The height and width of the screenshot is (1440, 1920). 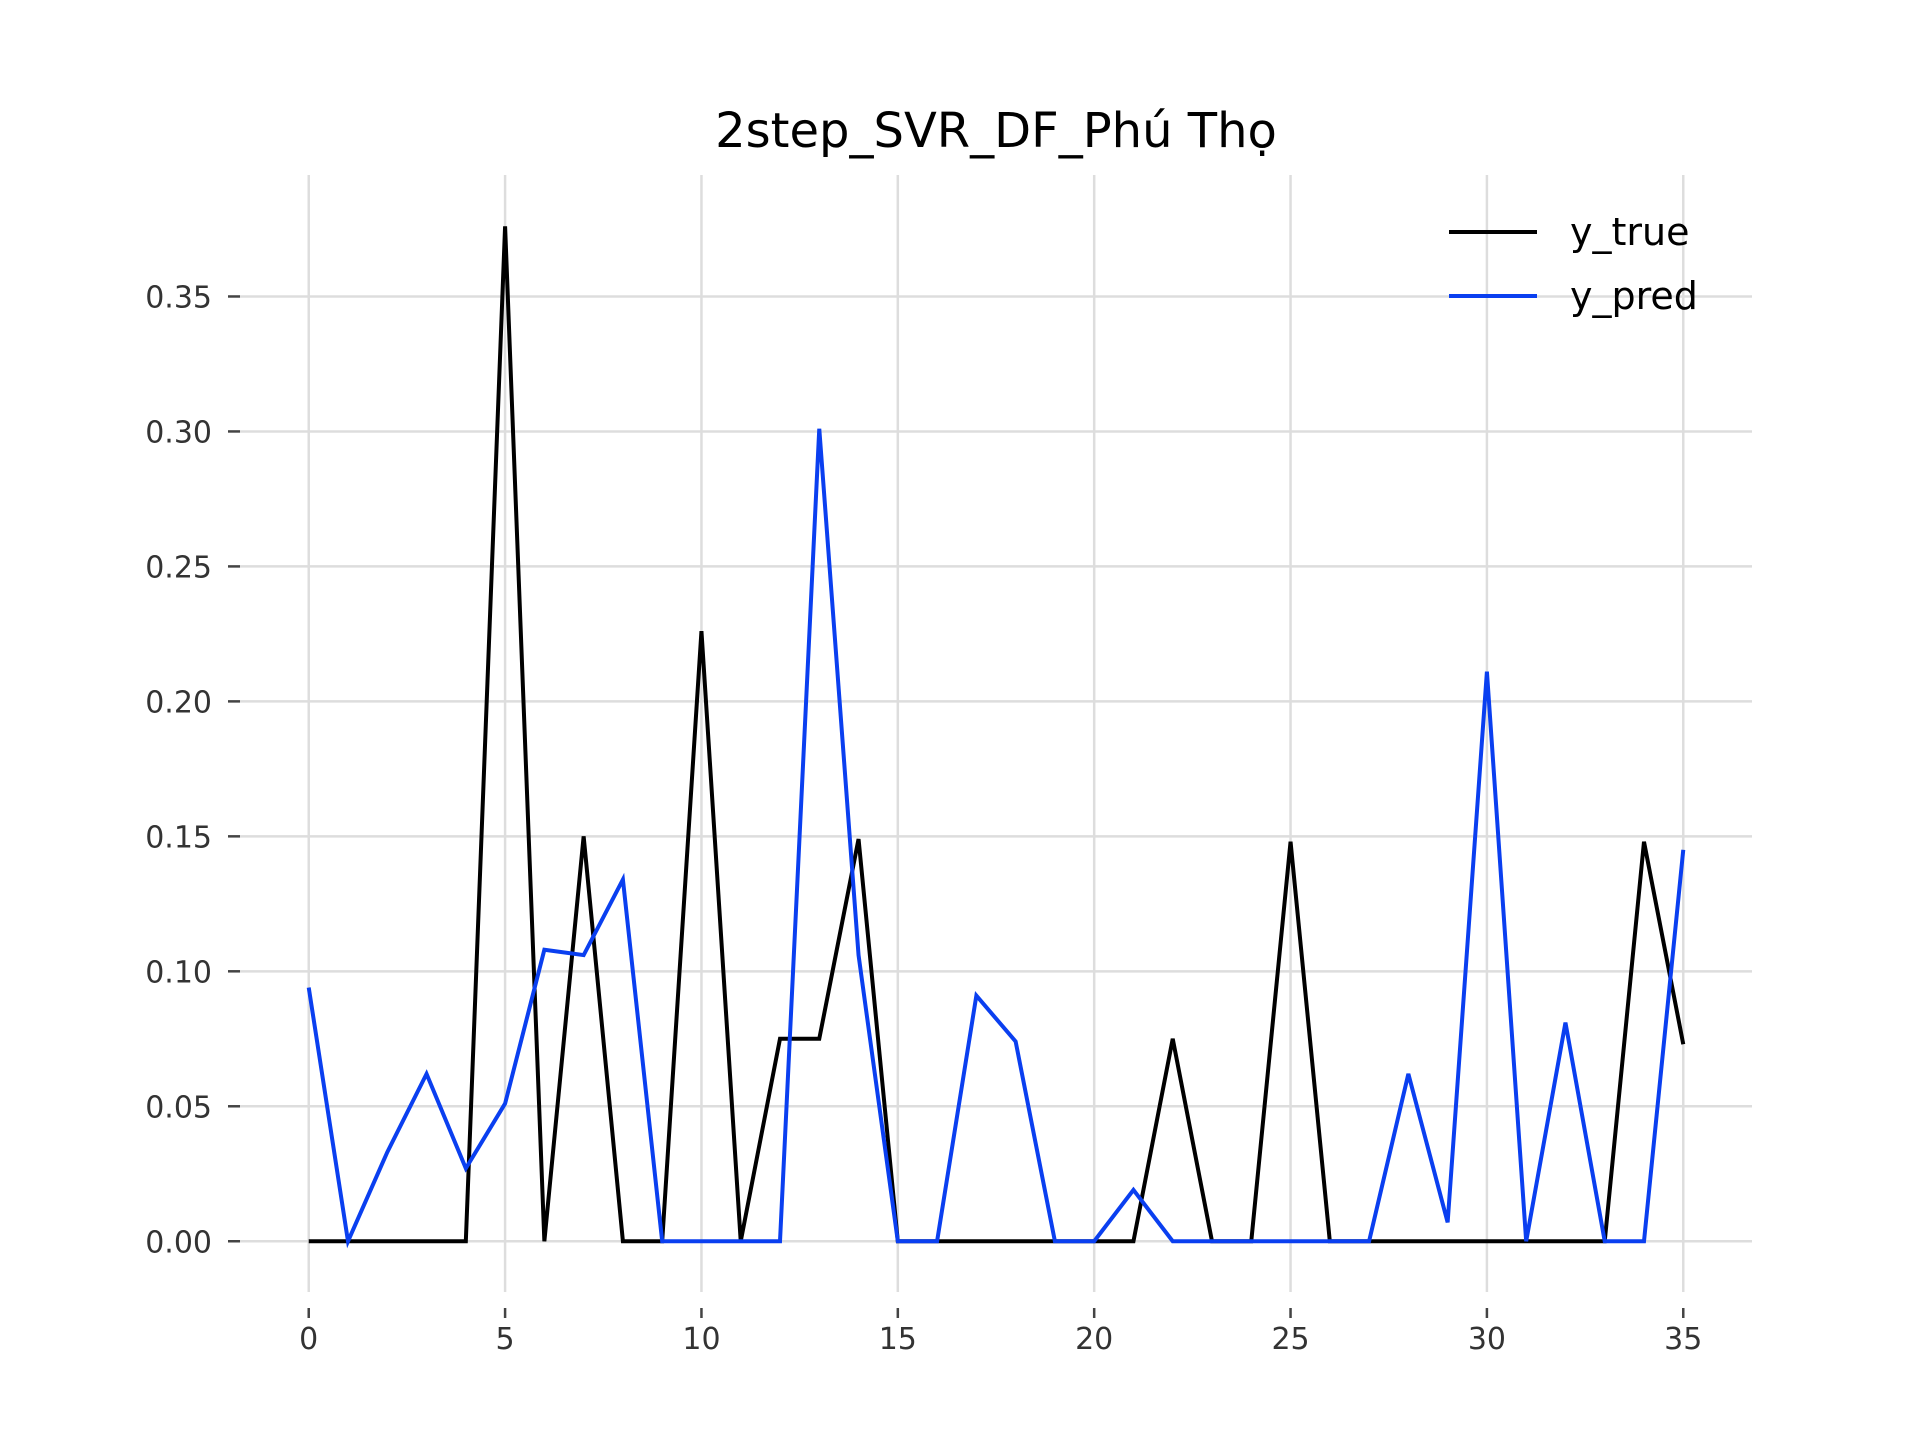 What do you see at coordinates (1290, 1339) in the screenshot?
I see `x-tick-label: 25` at bounding box center [1290, 1339].